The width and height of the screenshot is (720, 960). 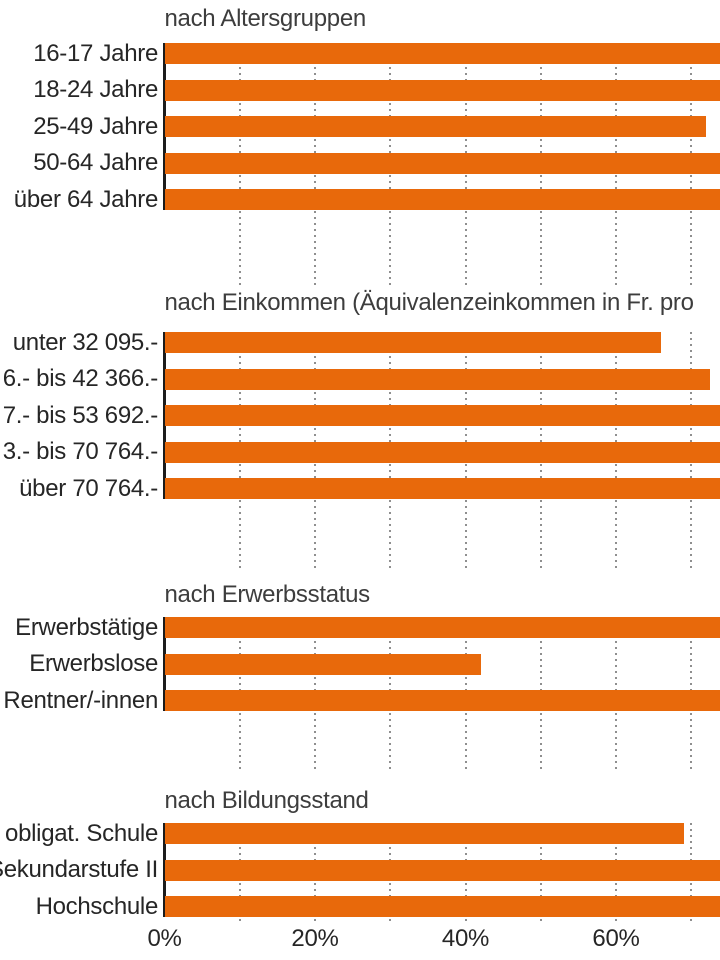 What do you see at coordinates (315, 938) in the screenshot?
I see `x-axis-tick-label: 20%` at bounding box center [315, 938].